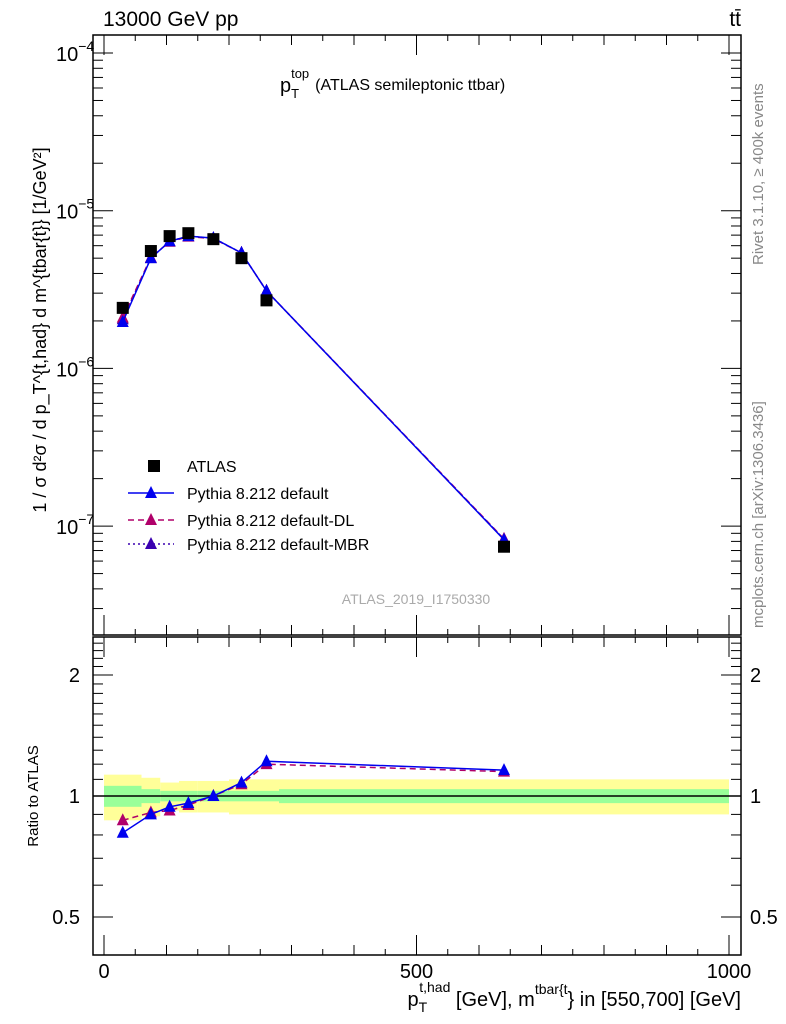 This screenshot has width=786, height=1024. Describe the element at coordinates (74, 676) in the screenshot. I see `ratio-y-tick-label: 2` at that location.